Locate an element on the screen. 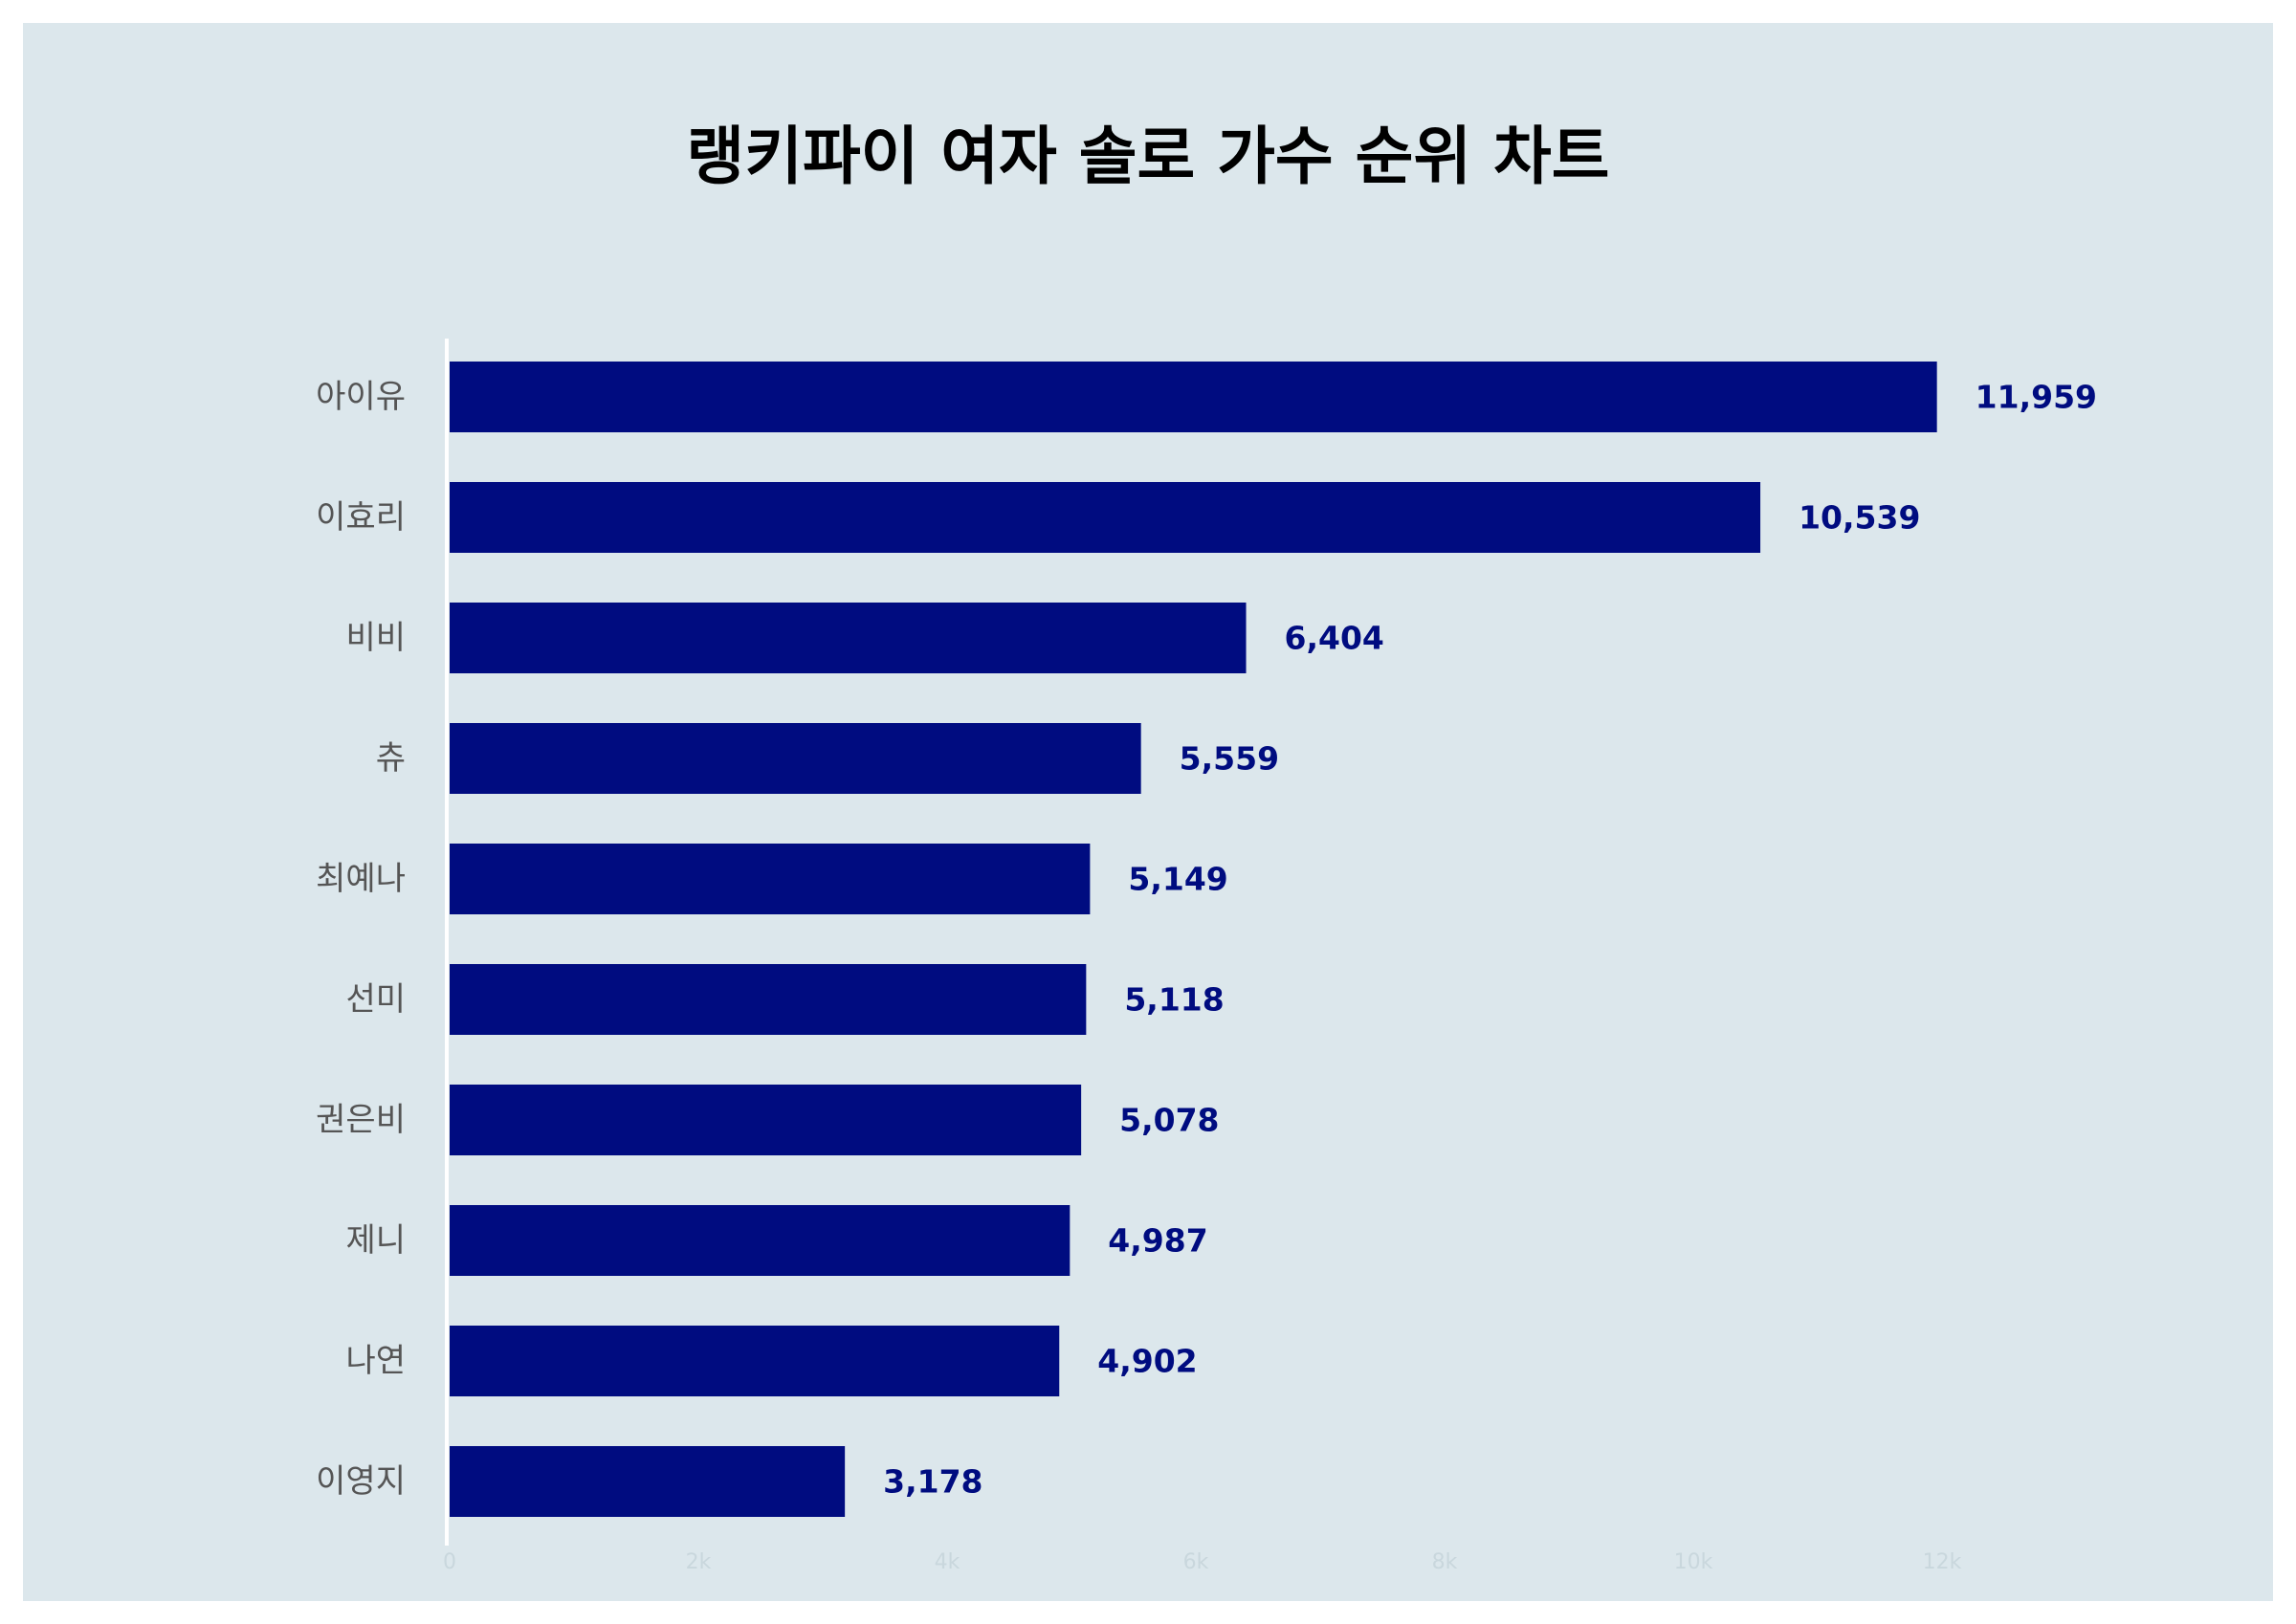 The width and height of the screenshot is (2296, 1624). x-axis-ticks: 0 2k 4k 6k 8k 10k 12k is located at coordinates (1202, 1562).